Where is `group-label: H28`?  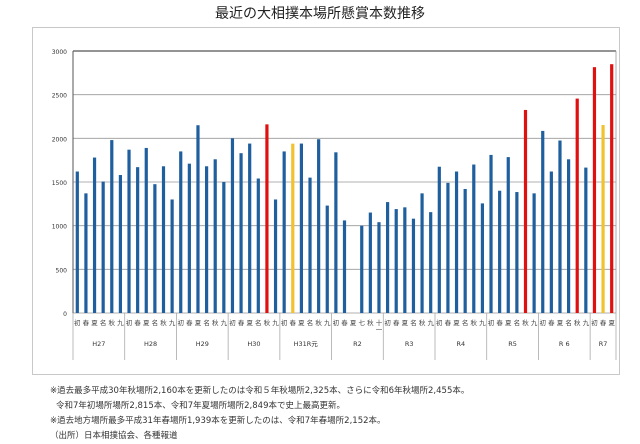
group-label: H28 is located at coordinates (150, 344).